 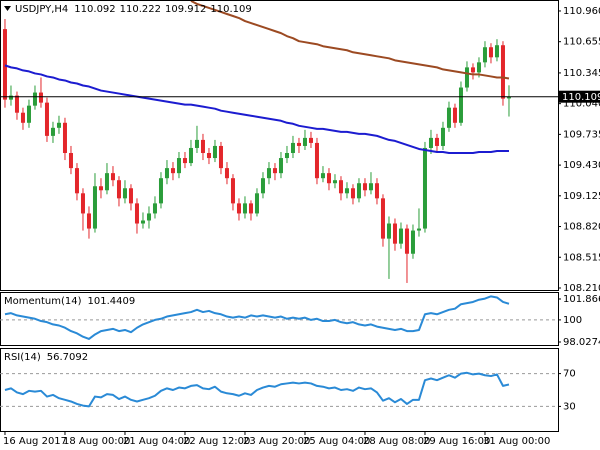 What do you see at coordinates (35, 441) in the screenshot?
I see `x-tick-label: 16 Aug 2017` at bounding box center [35, 441].